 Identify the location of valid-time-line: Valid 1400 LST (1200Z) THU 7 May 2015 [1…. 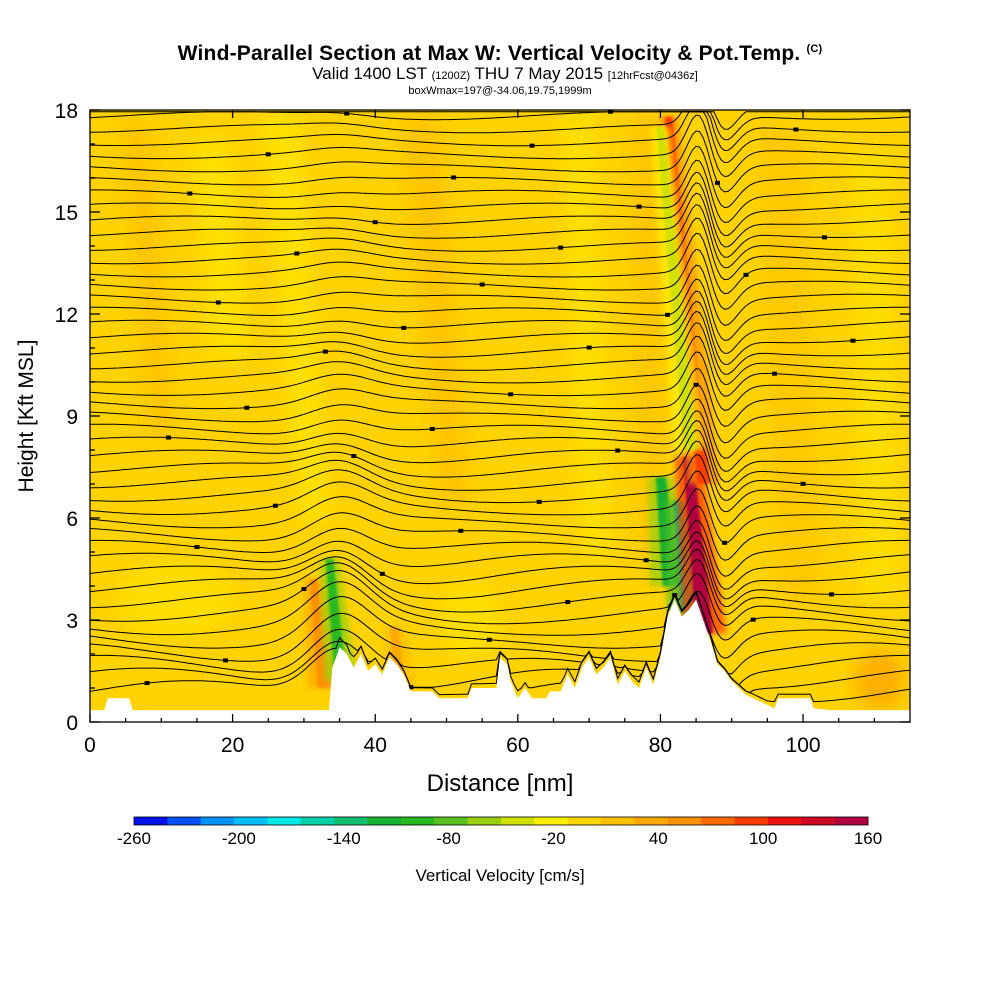
(505, 75).